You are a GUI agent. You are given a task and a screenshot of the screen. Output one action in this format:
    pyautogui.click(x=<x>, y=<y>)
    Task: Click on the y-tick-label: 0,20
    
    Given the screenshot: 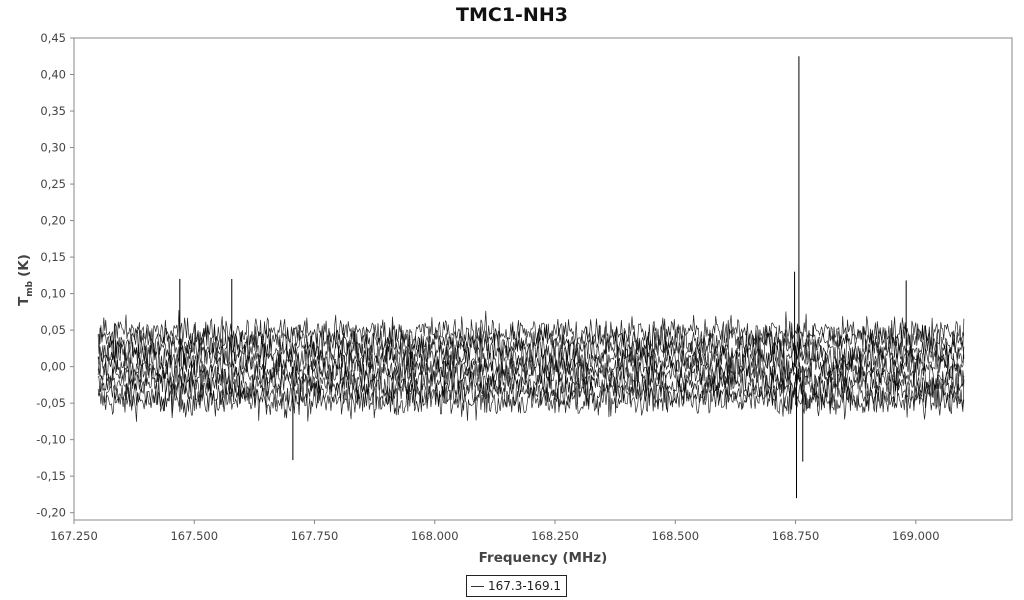 What is the action you would take?
    pyautogui.click(x=53, y=221)
    